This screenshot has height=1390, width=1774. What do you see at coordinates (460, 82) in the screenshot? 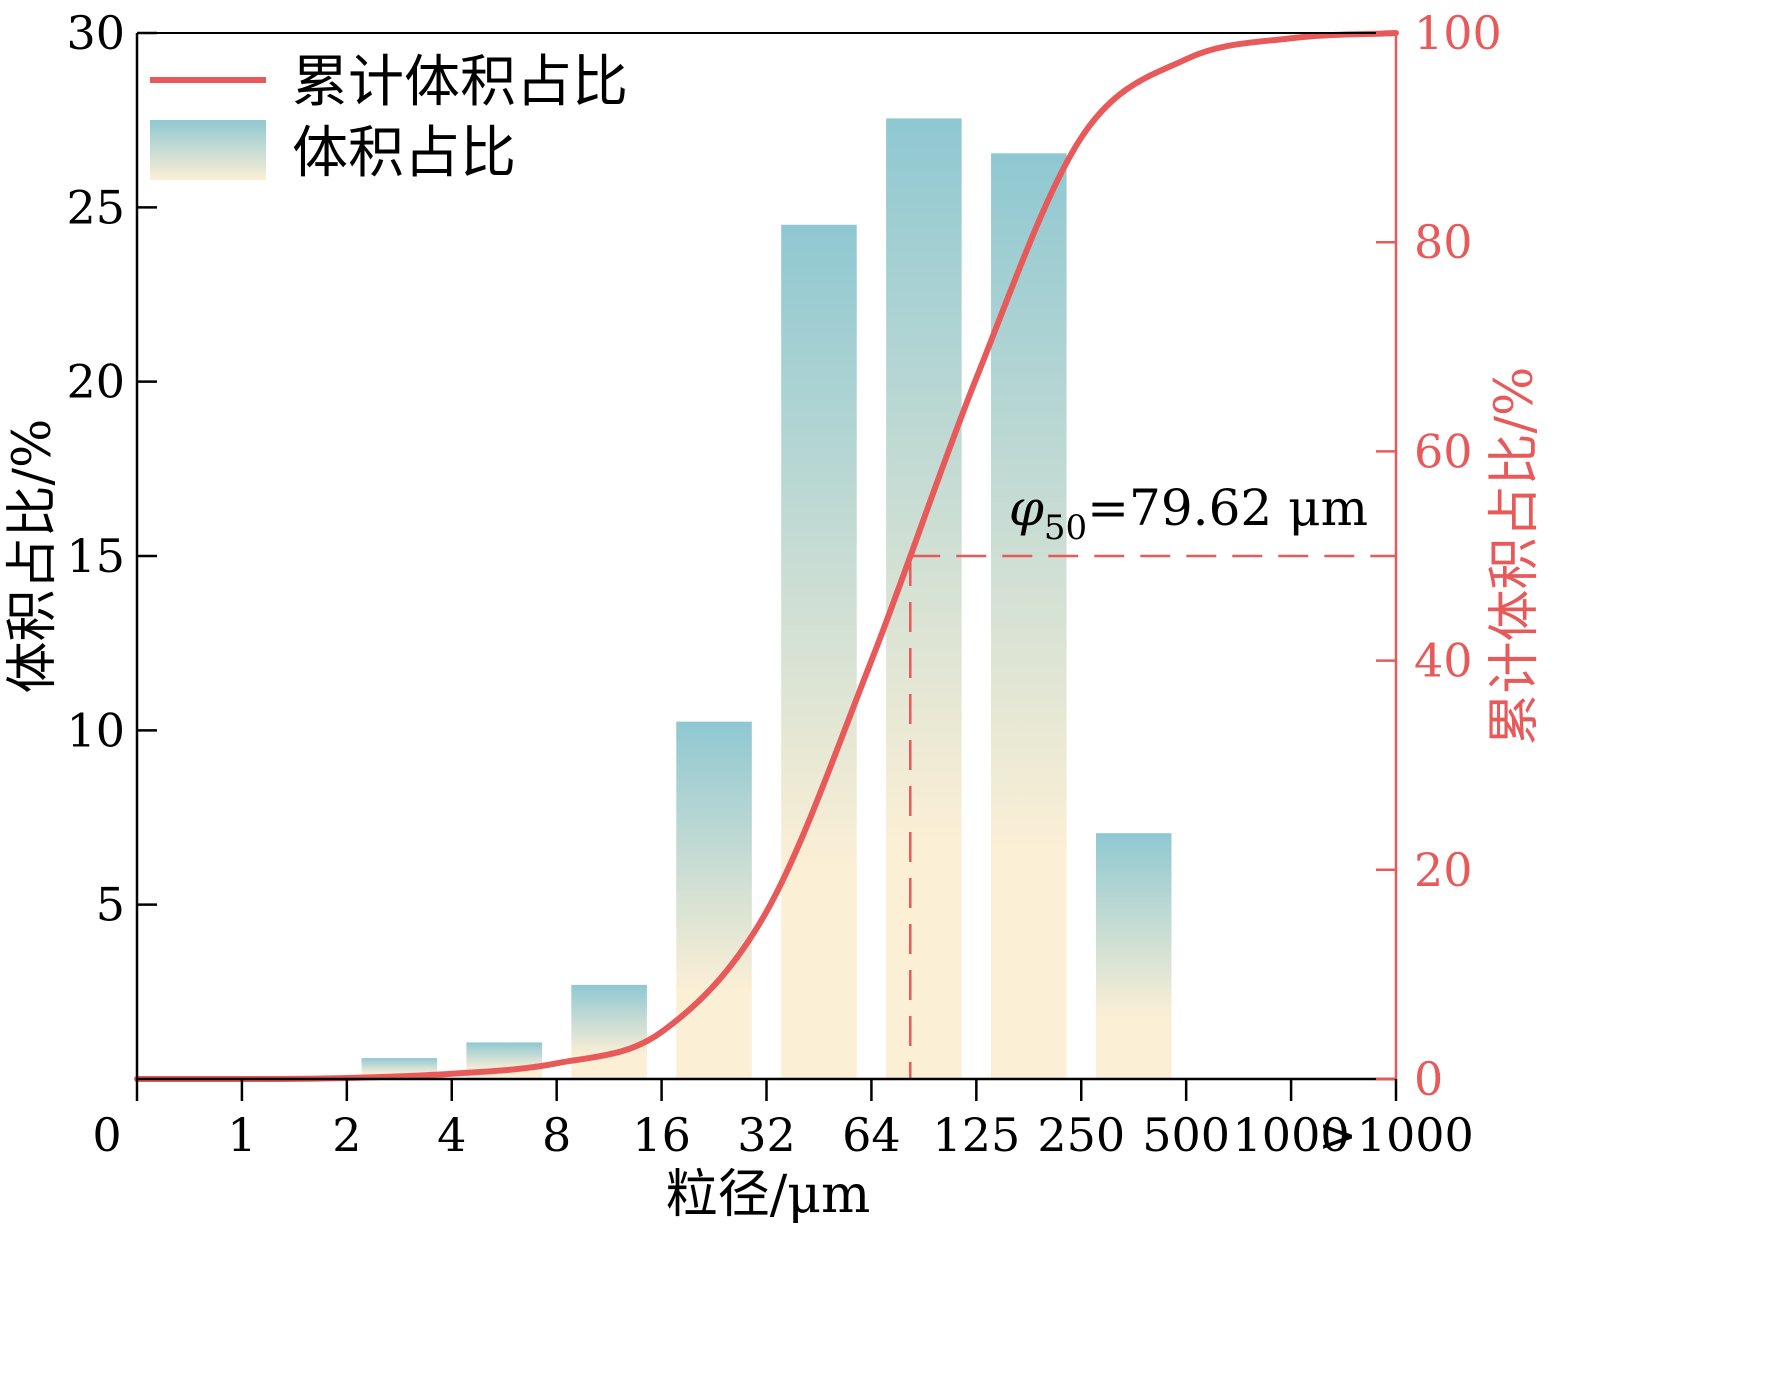
I see `legend-line-label: 累计体积占比` at bounding box center [460, 82].